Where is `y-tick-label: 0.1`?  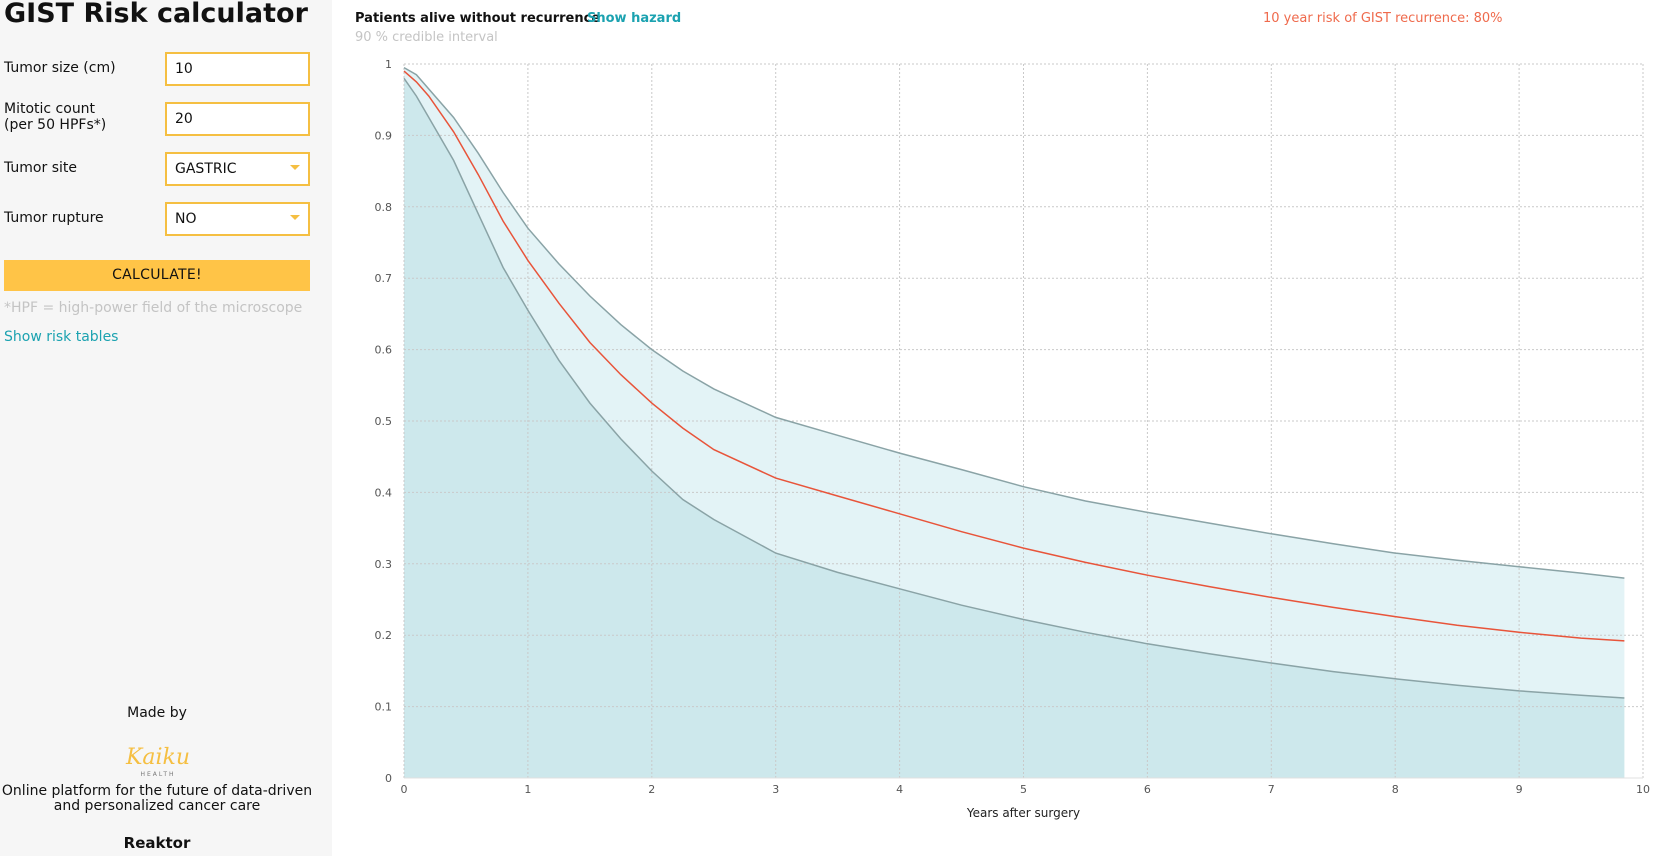
y-tick-label: 0.1 is located at coordinates (384, 707).